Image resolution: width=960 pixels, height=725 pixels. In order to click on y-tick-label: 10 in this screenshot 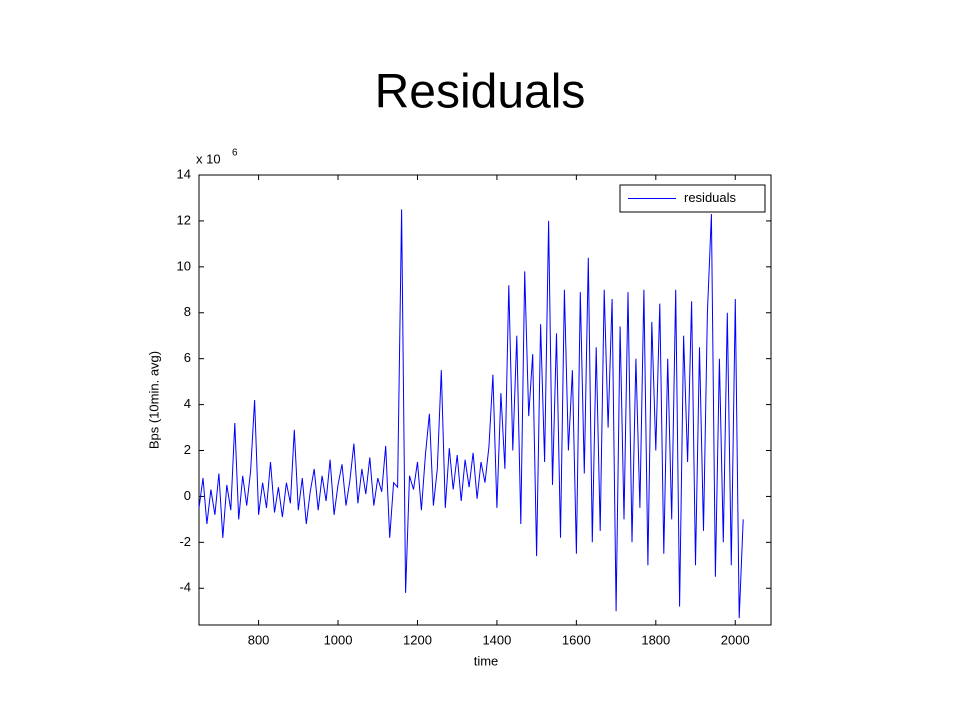, I will do `click(184, 265)`.